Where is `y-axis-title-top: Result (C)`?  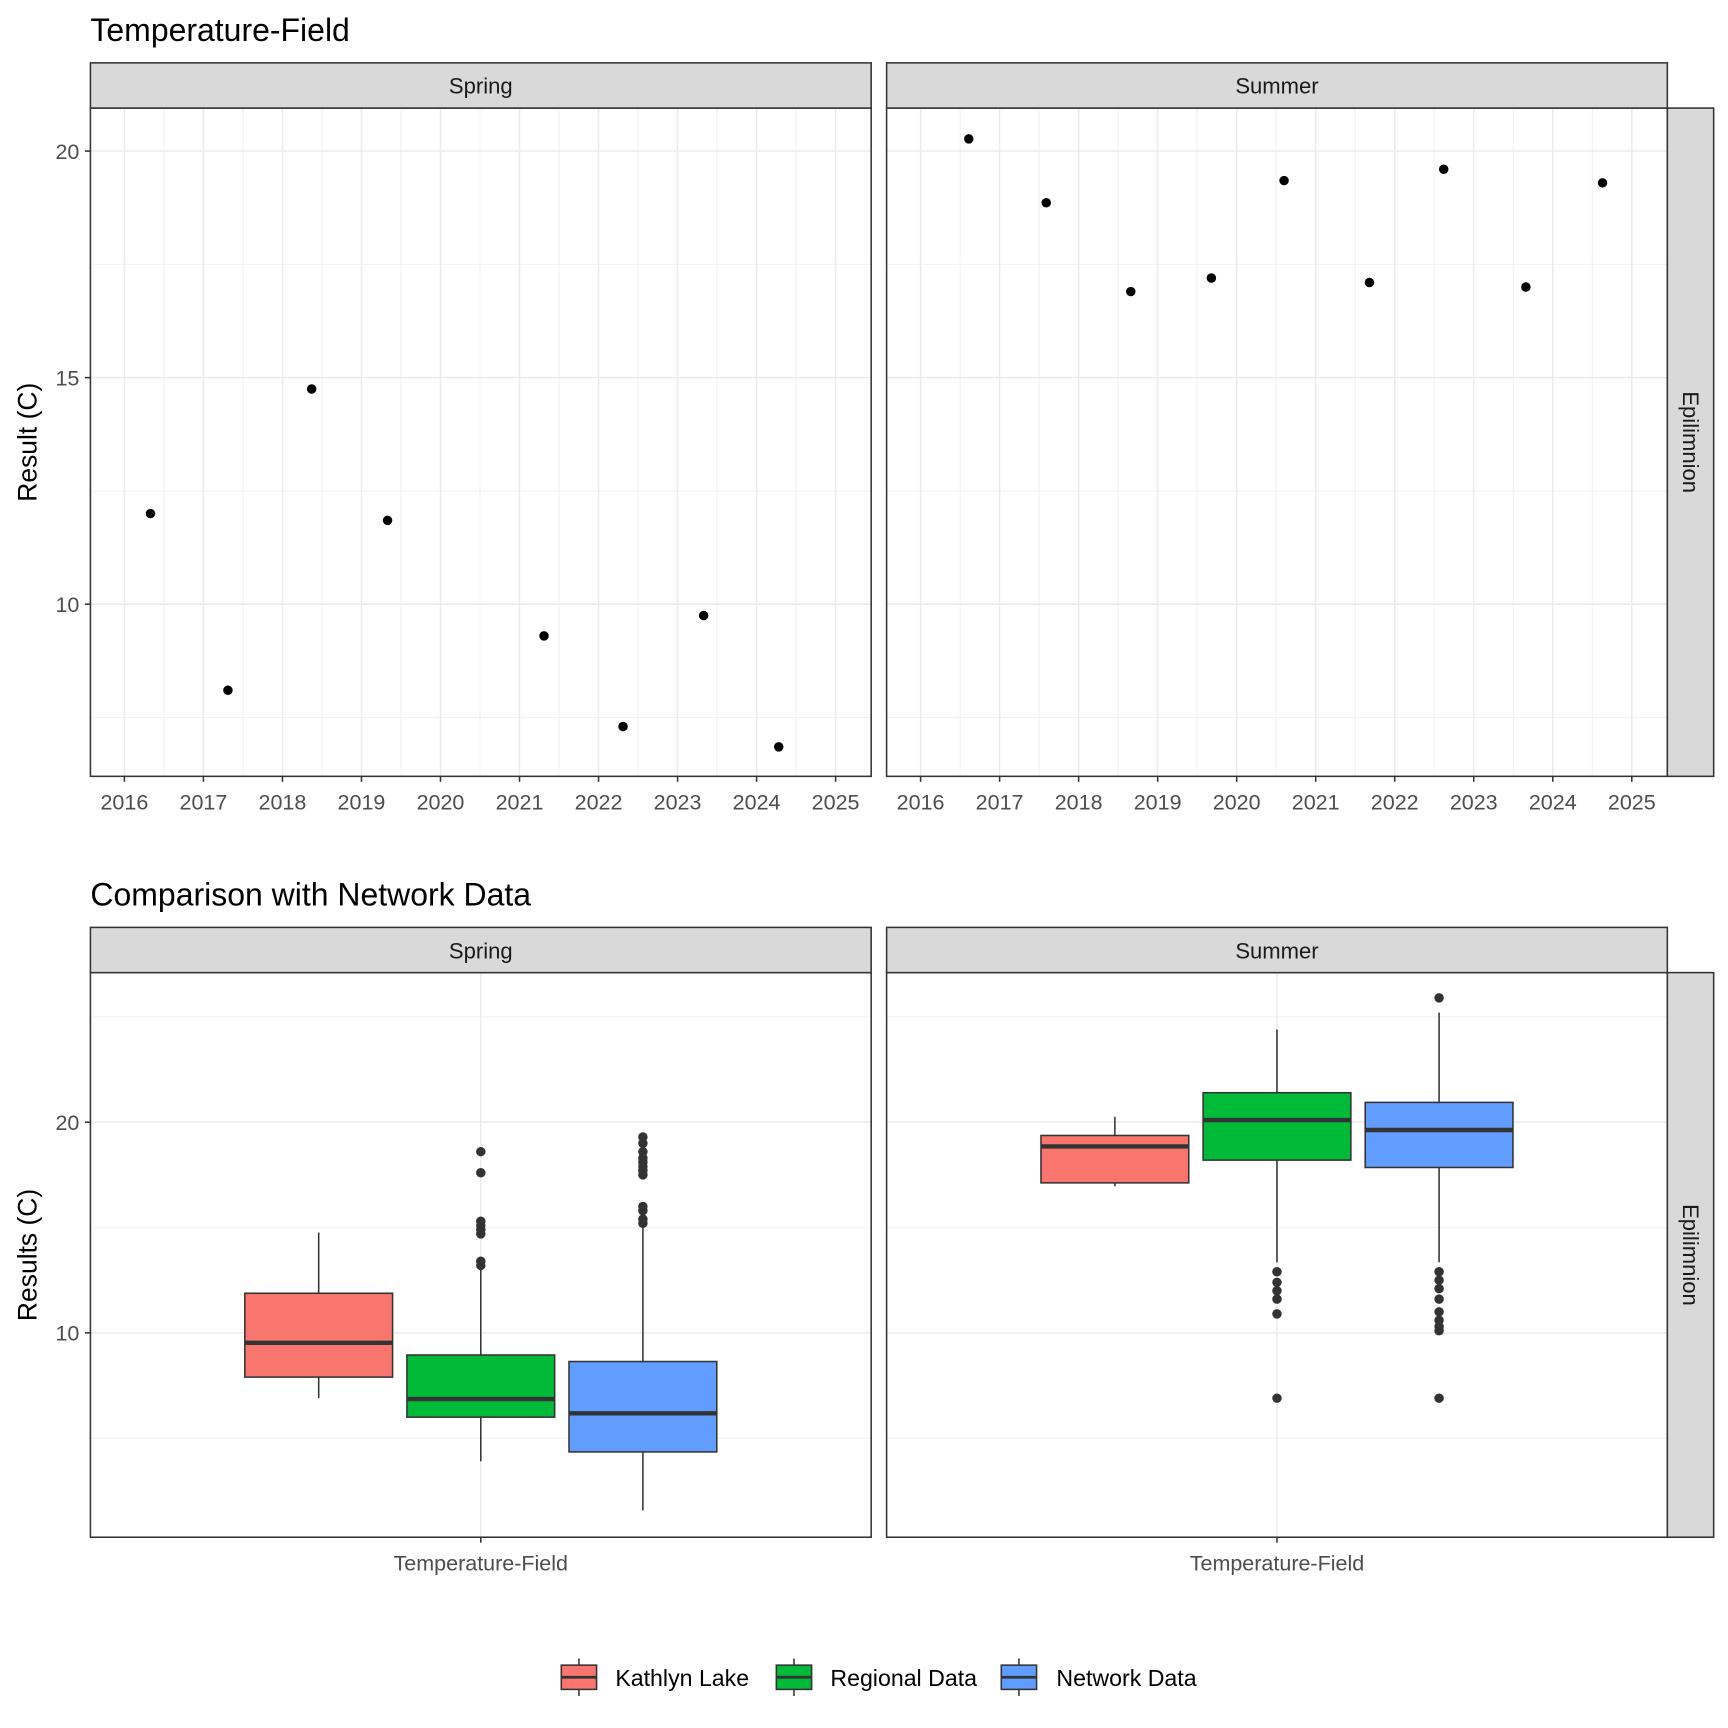
y-axis-title-top: Result (C) is located at coordinates (27, 442).